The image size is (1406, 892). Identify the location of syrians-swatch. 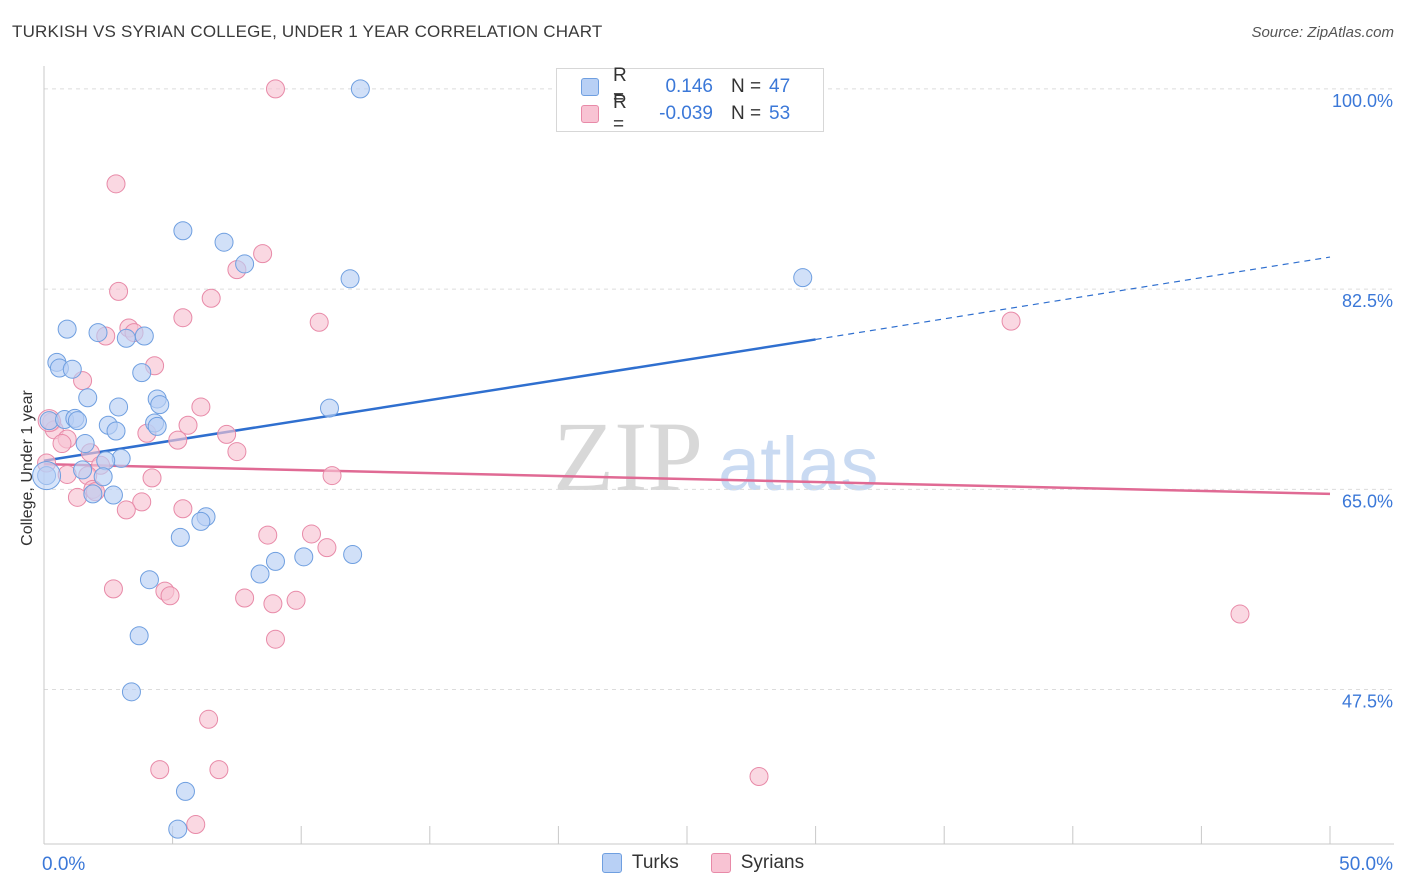
(590, 114).